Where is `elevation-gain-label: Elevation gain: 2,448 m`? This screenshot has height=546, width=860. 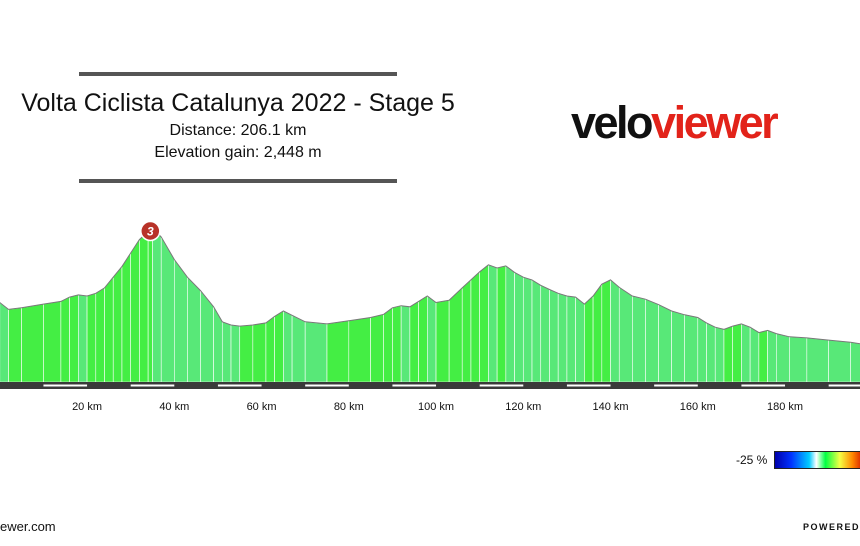 elevation-gain-label: Elevation gain: 2,448 m is located at coordinates (238, 152).